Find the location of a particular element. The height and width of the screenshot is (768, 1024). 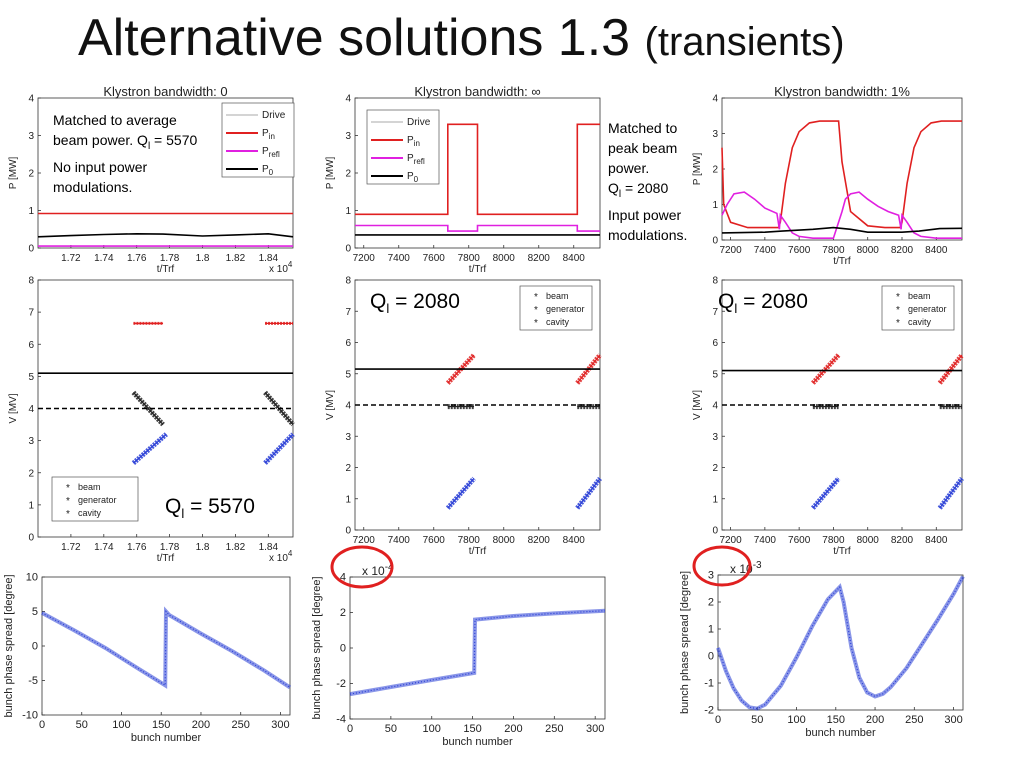

plot-frame is located at coordinates (477, 648).